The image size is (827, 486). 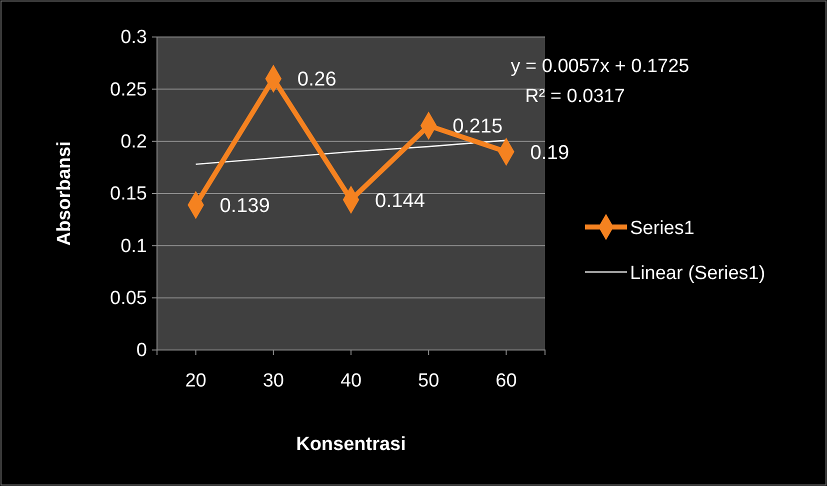 What do you see at coordinates (600, 66) in the screenshot?
I see `annotation: y = 0.0057x + 0.1725` at bounding box center [600, 66].